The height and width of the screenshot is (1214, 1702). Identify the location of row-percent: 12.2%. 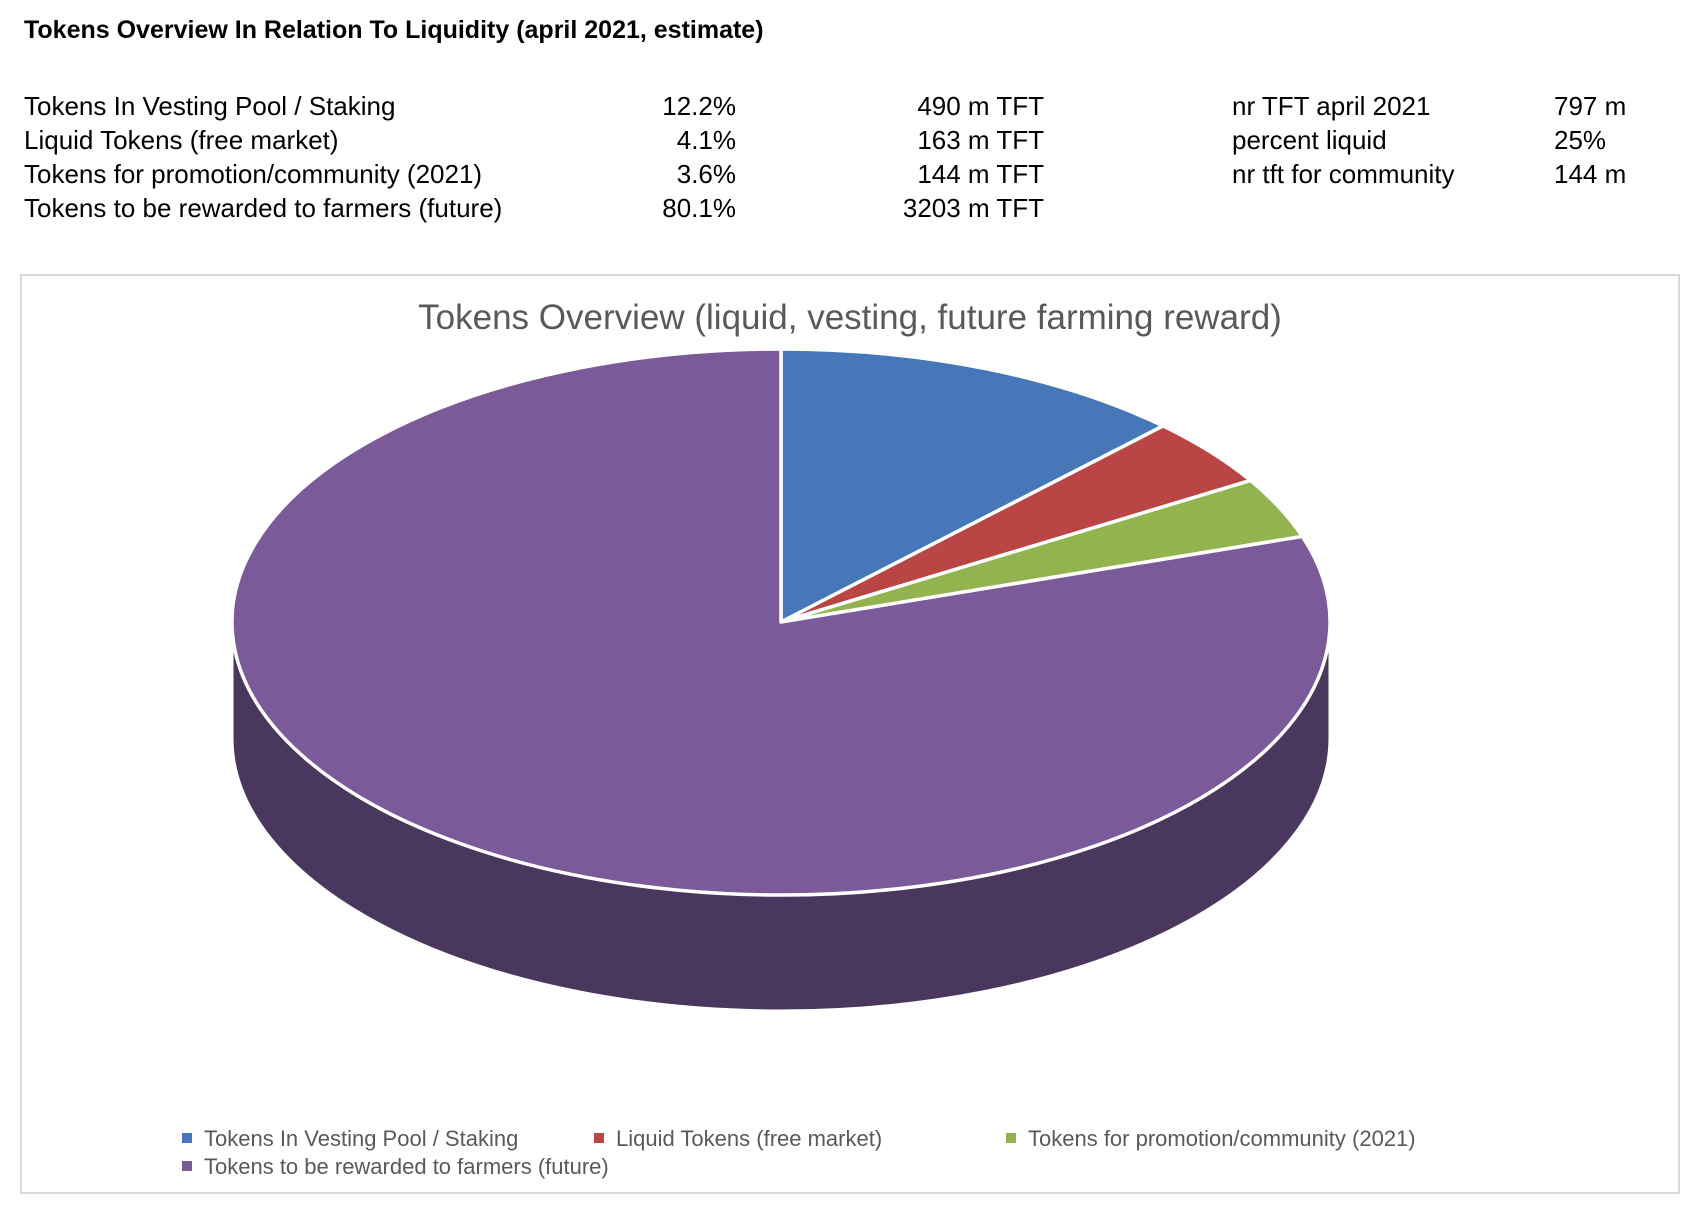
(699, 106).